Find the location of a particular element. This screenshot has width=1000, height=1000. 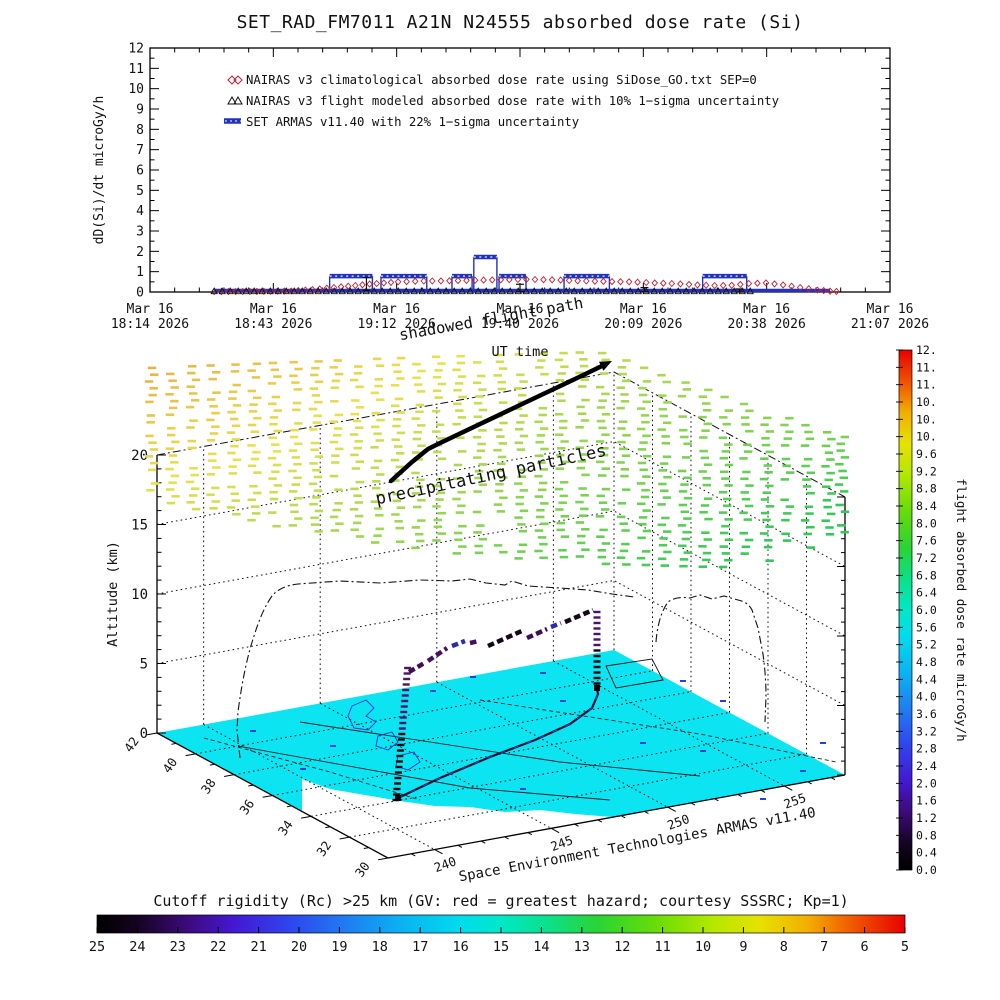

floor-map-mark is located at coordinates (523, 789).